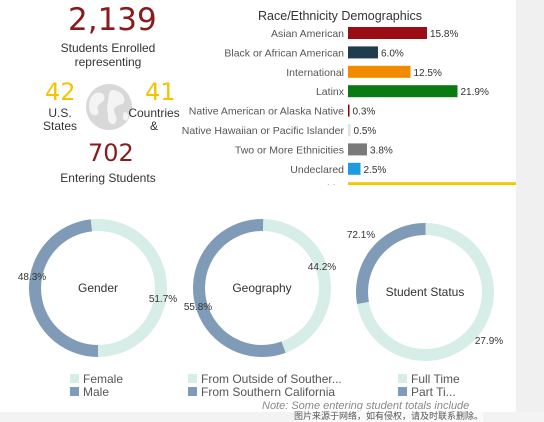 The width and height of the screenshot is (544, 422). What do you see at coordinates (428, 73) in the screenshot?
I see `bar-value-label-international: 12.5%` at bounding box center [428, 73].